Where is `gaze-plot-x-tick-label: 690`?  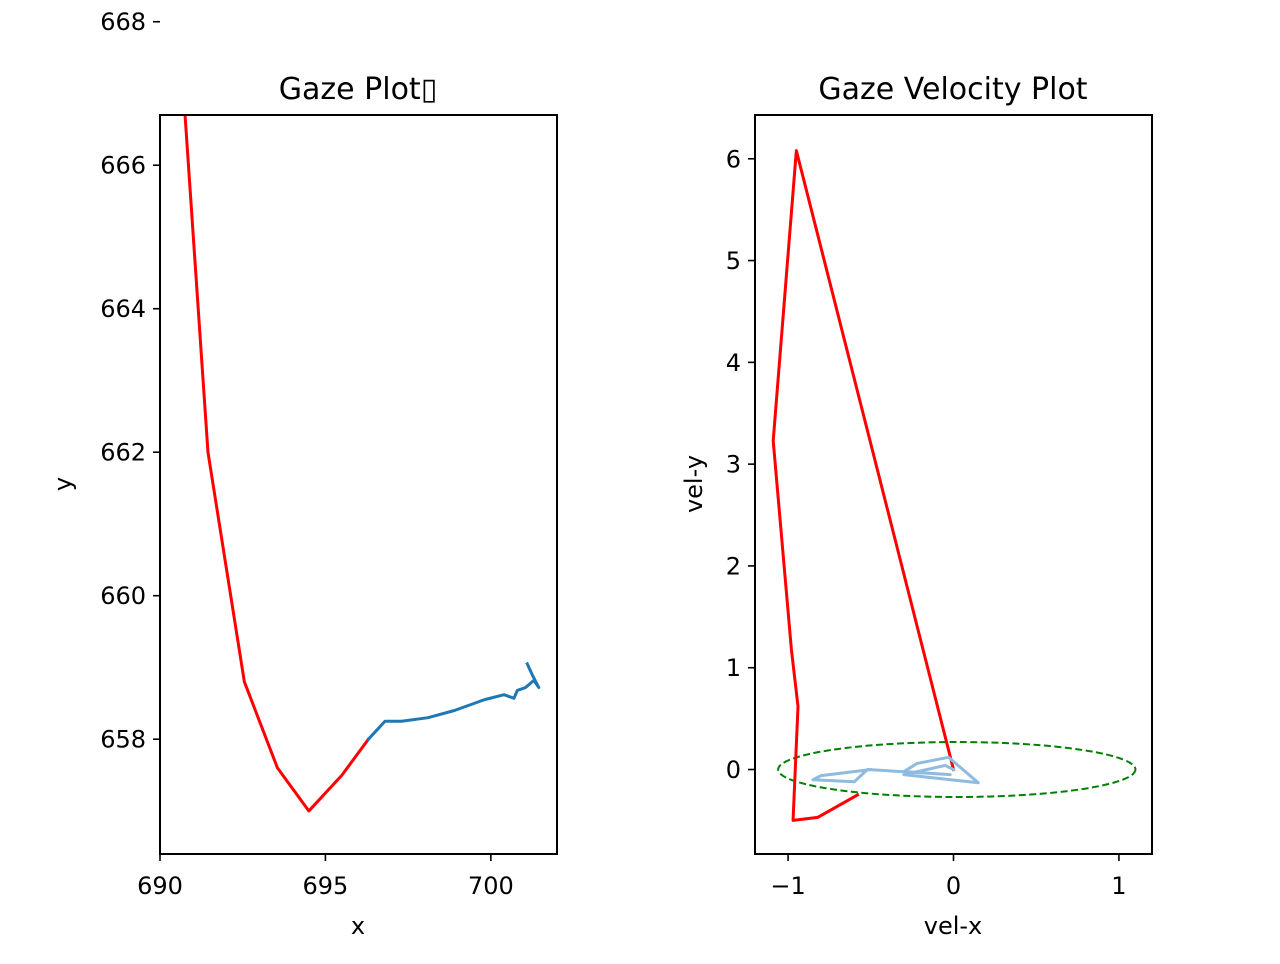 gaze-plot-x-tick-label: 690 is located at coordinates (160, 886).